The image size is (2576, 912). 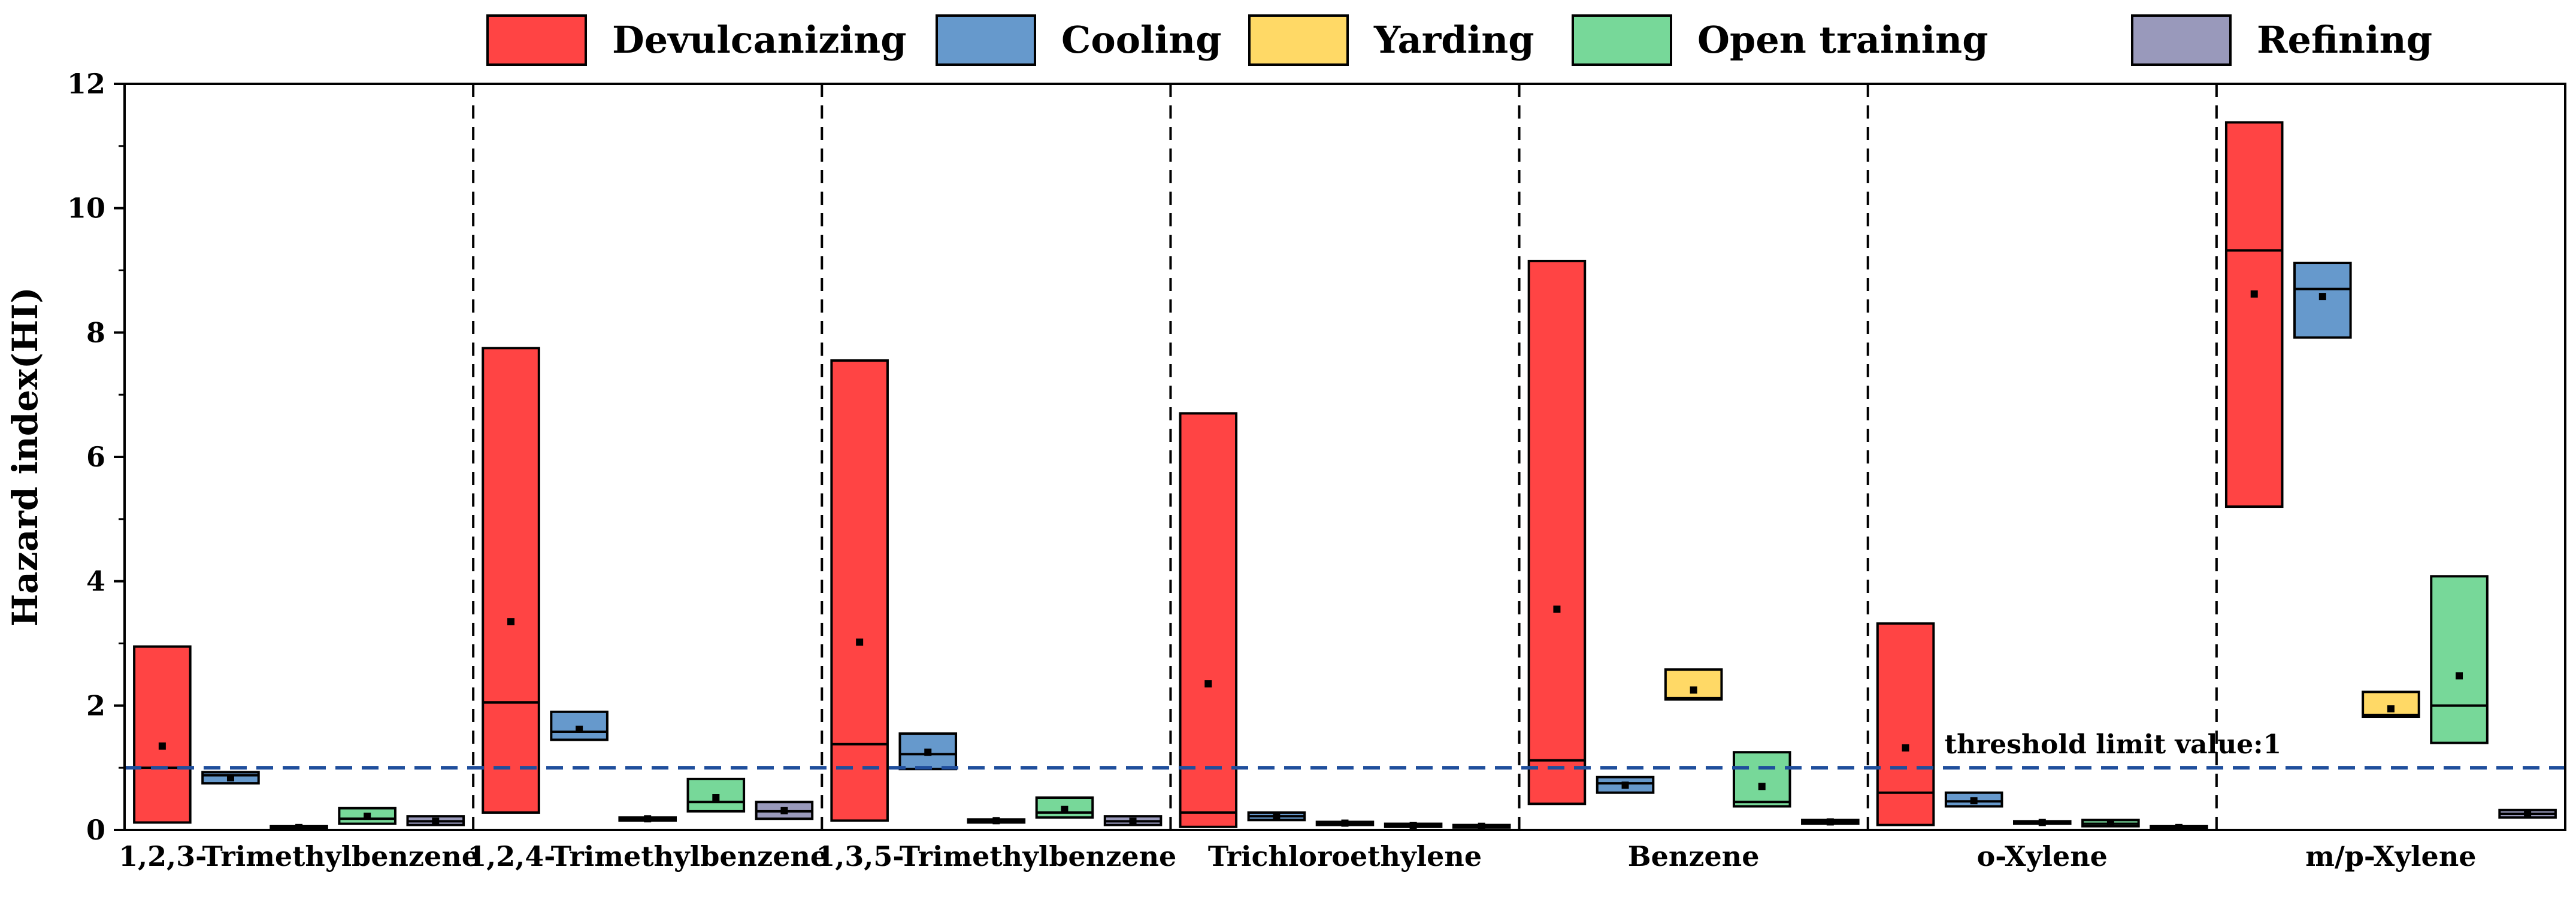 What do you see at coordinates (86, 84) in the screenshot?
I see `y-tick-label: 12` at bounding box center [86, 84].